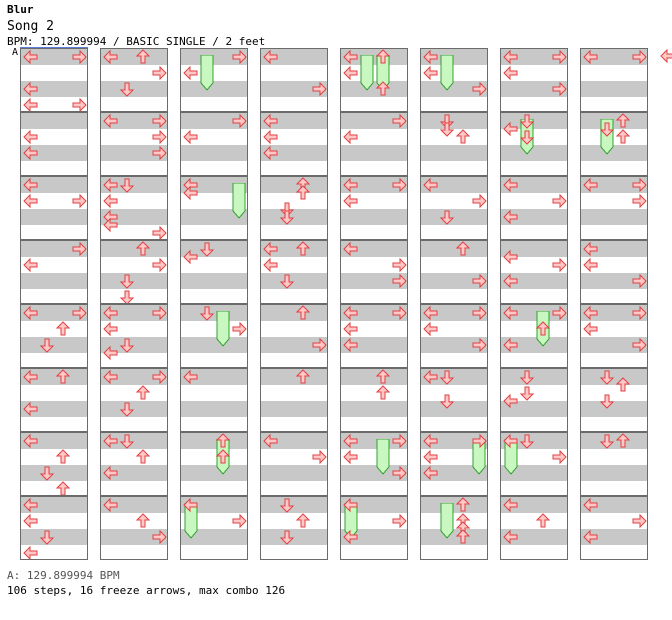 This screenshot has height=620, width=672. I want to click on song-artist: Blur, so click(20, 9).